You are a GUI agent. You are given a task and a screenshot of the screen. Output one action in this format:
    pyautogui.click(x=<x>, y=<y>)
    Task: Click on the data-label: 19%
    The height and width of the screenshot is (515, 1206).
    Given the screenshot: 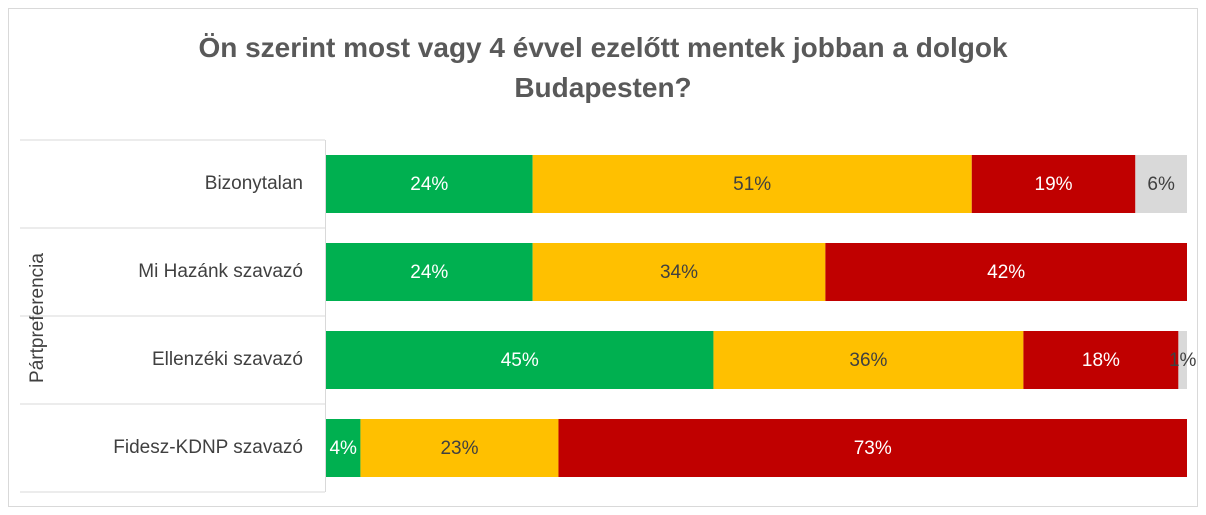 What is the action you would take?
    pyautogui.click(x=1054, y=184)
    